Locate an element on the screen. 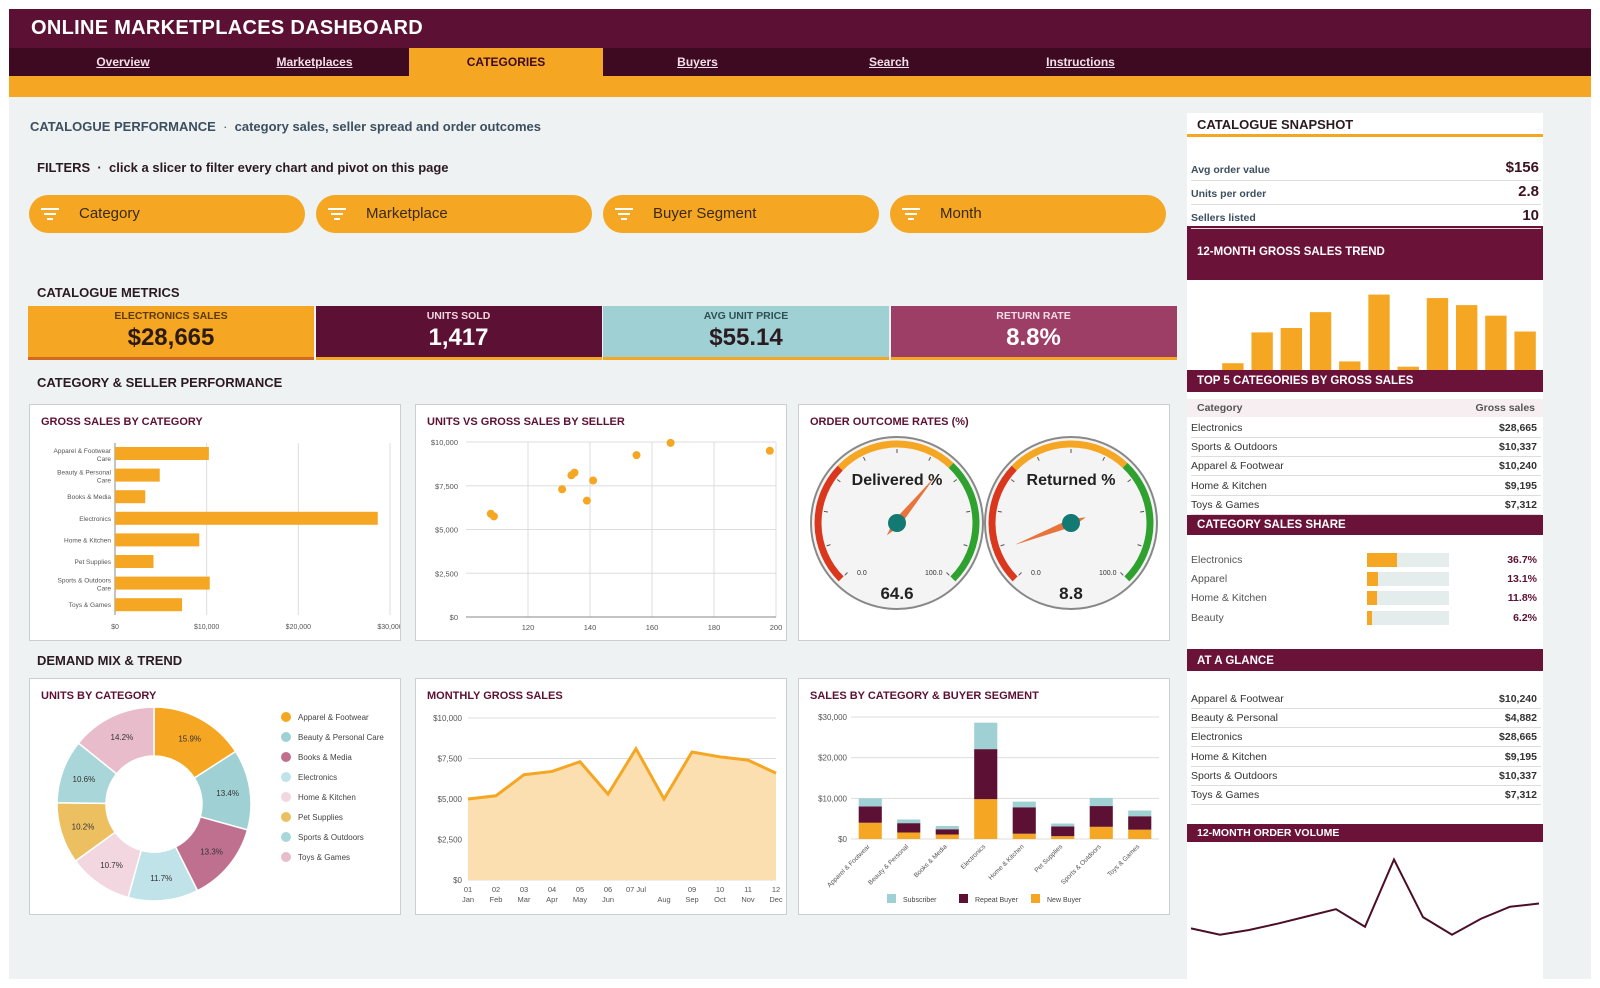  slicer-label: Month is located at coordinates (961, 213).